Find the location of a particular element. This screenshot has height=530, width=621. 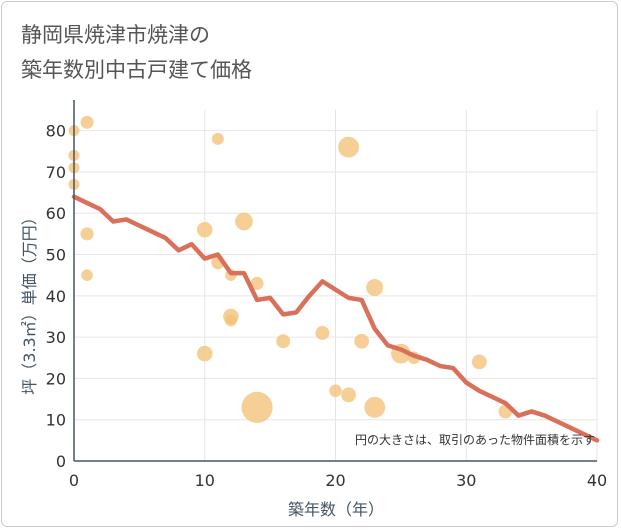

x-axis-label: 築年数（年） is located at coordinates (336, 509).